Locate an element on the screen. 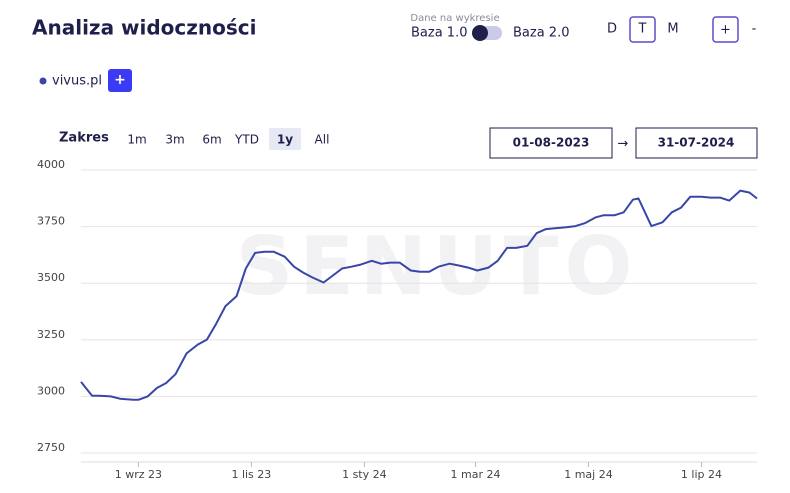 Image resolution: width=790 pixels, height=493 pixels. y-tick-label: 3250 is located at coordinates (51, 334).